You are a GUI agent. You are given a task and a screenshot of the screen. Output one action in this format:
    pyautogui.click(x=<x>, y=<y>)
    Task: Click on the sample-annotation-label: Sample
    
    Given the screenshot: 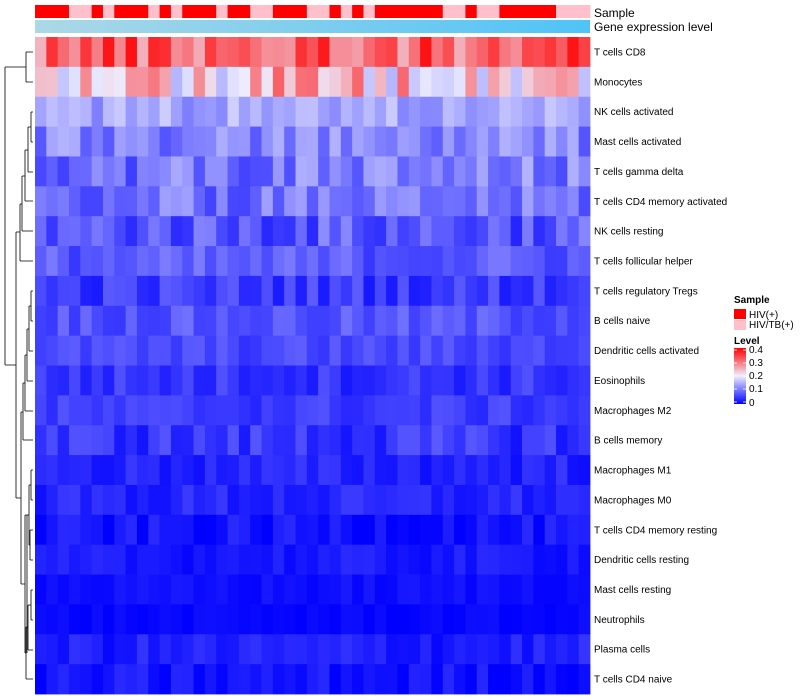 What is the action you would take?
    pyautogui.click(x=614, y=13)
    